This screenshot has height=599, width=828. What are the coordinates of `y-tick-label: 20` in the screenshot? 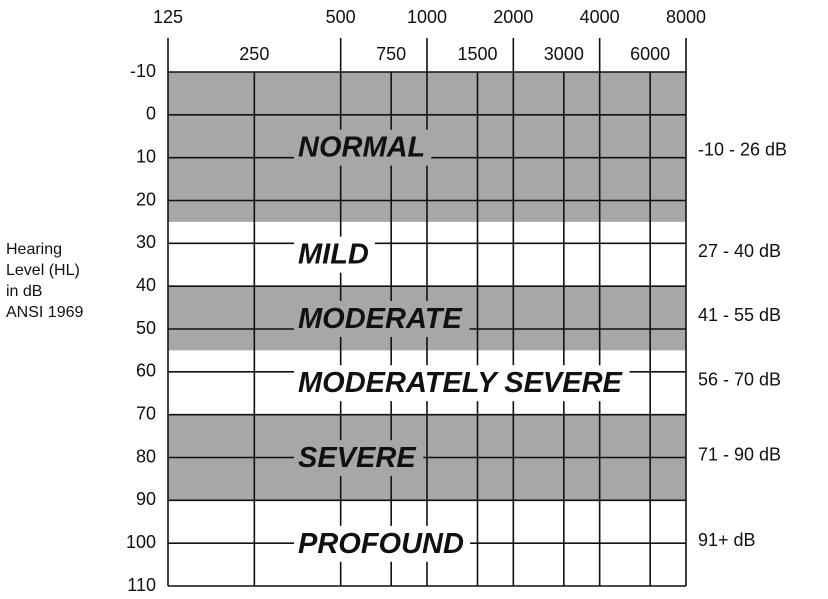 It's located at (146, 199).